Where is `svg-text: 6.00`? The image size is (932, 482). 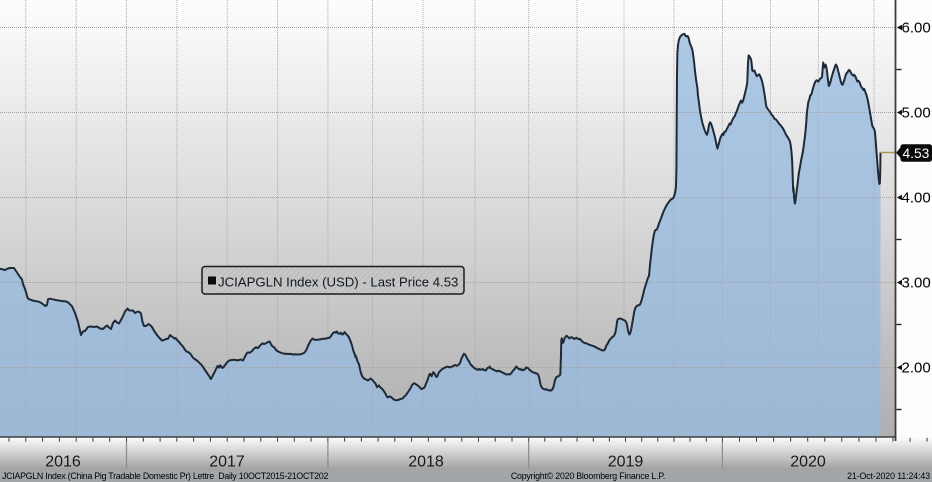 svg-text: 6.00 is located at coordinates (916, 27).